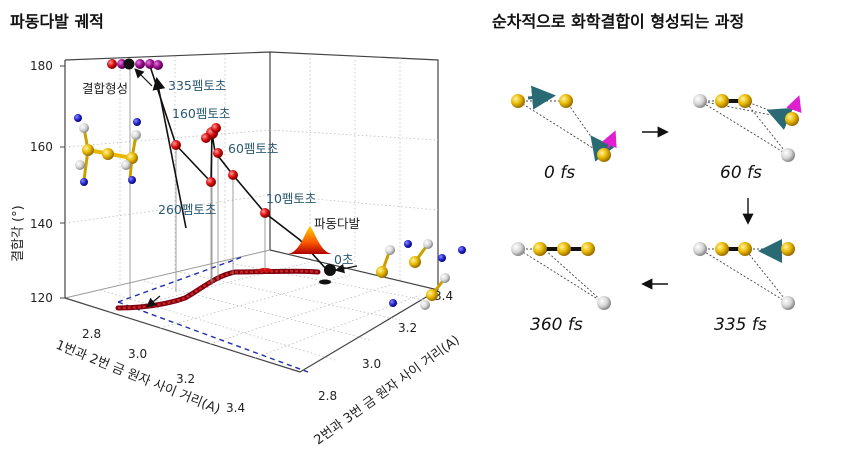 This screenshot has width=844, height=460. What do you see at coordinates (18, 233) in the screenshot?
I see `z-axis-label: 결합각 (°)` at bounding box center [18, 233].